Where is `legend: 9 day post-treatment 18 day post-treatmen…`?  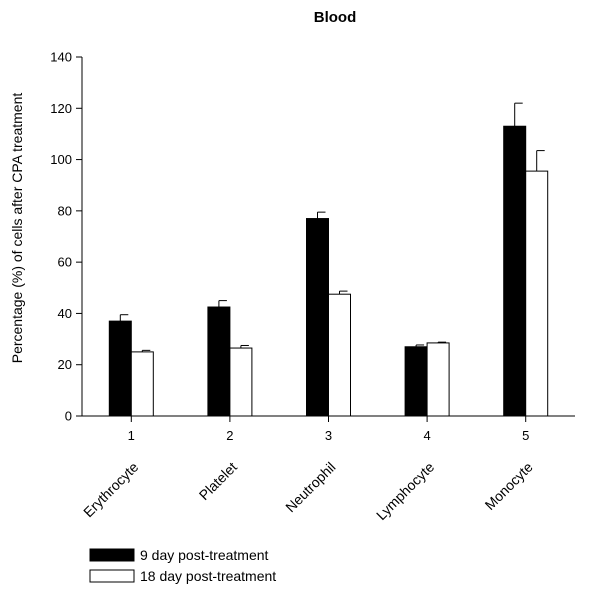 legend: 9 day post-treatment 18 day post-treatmen… is located at coordinates (182, 565).